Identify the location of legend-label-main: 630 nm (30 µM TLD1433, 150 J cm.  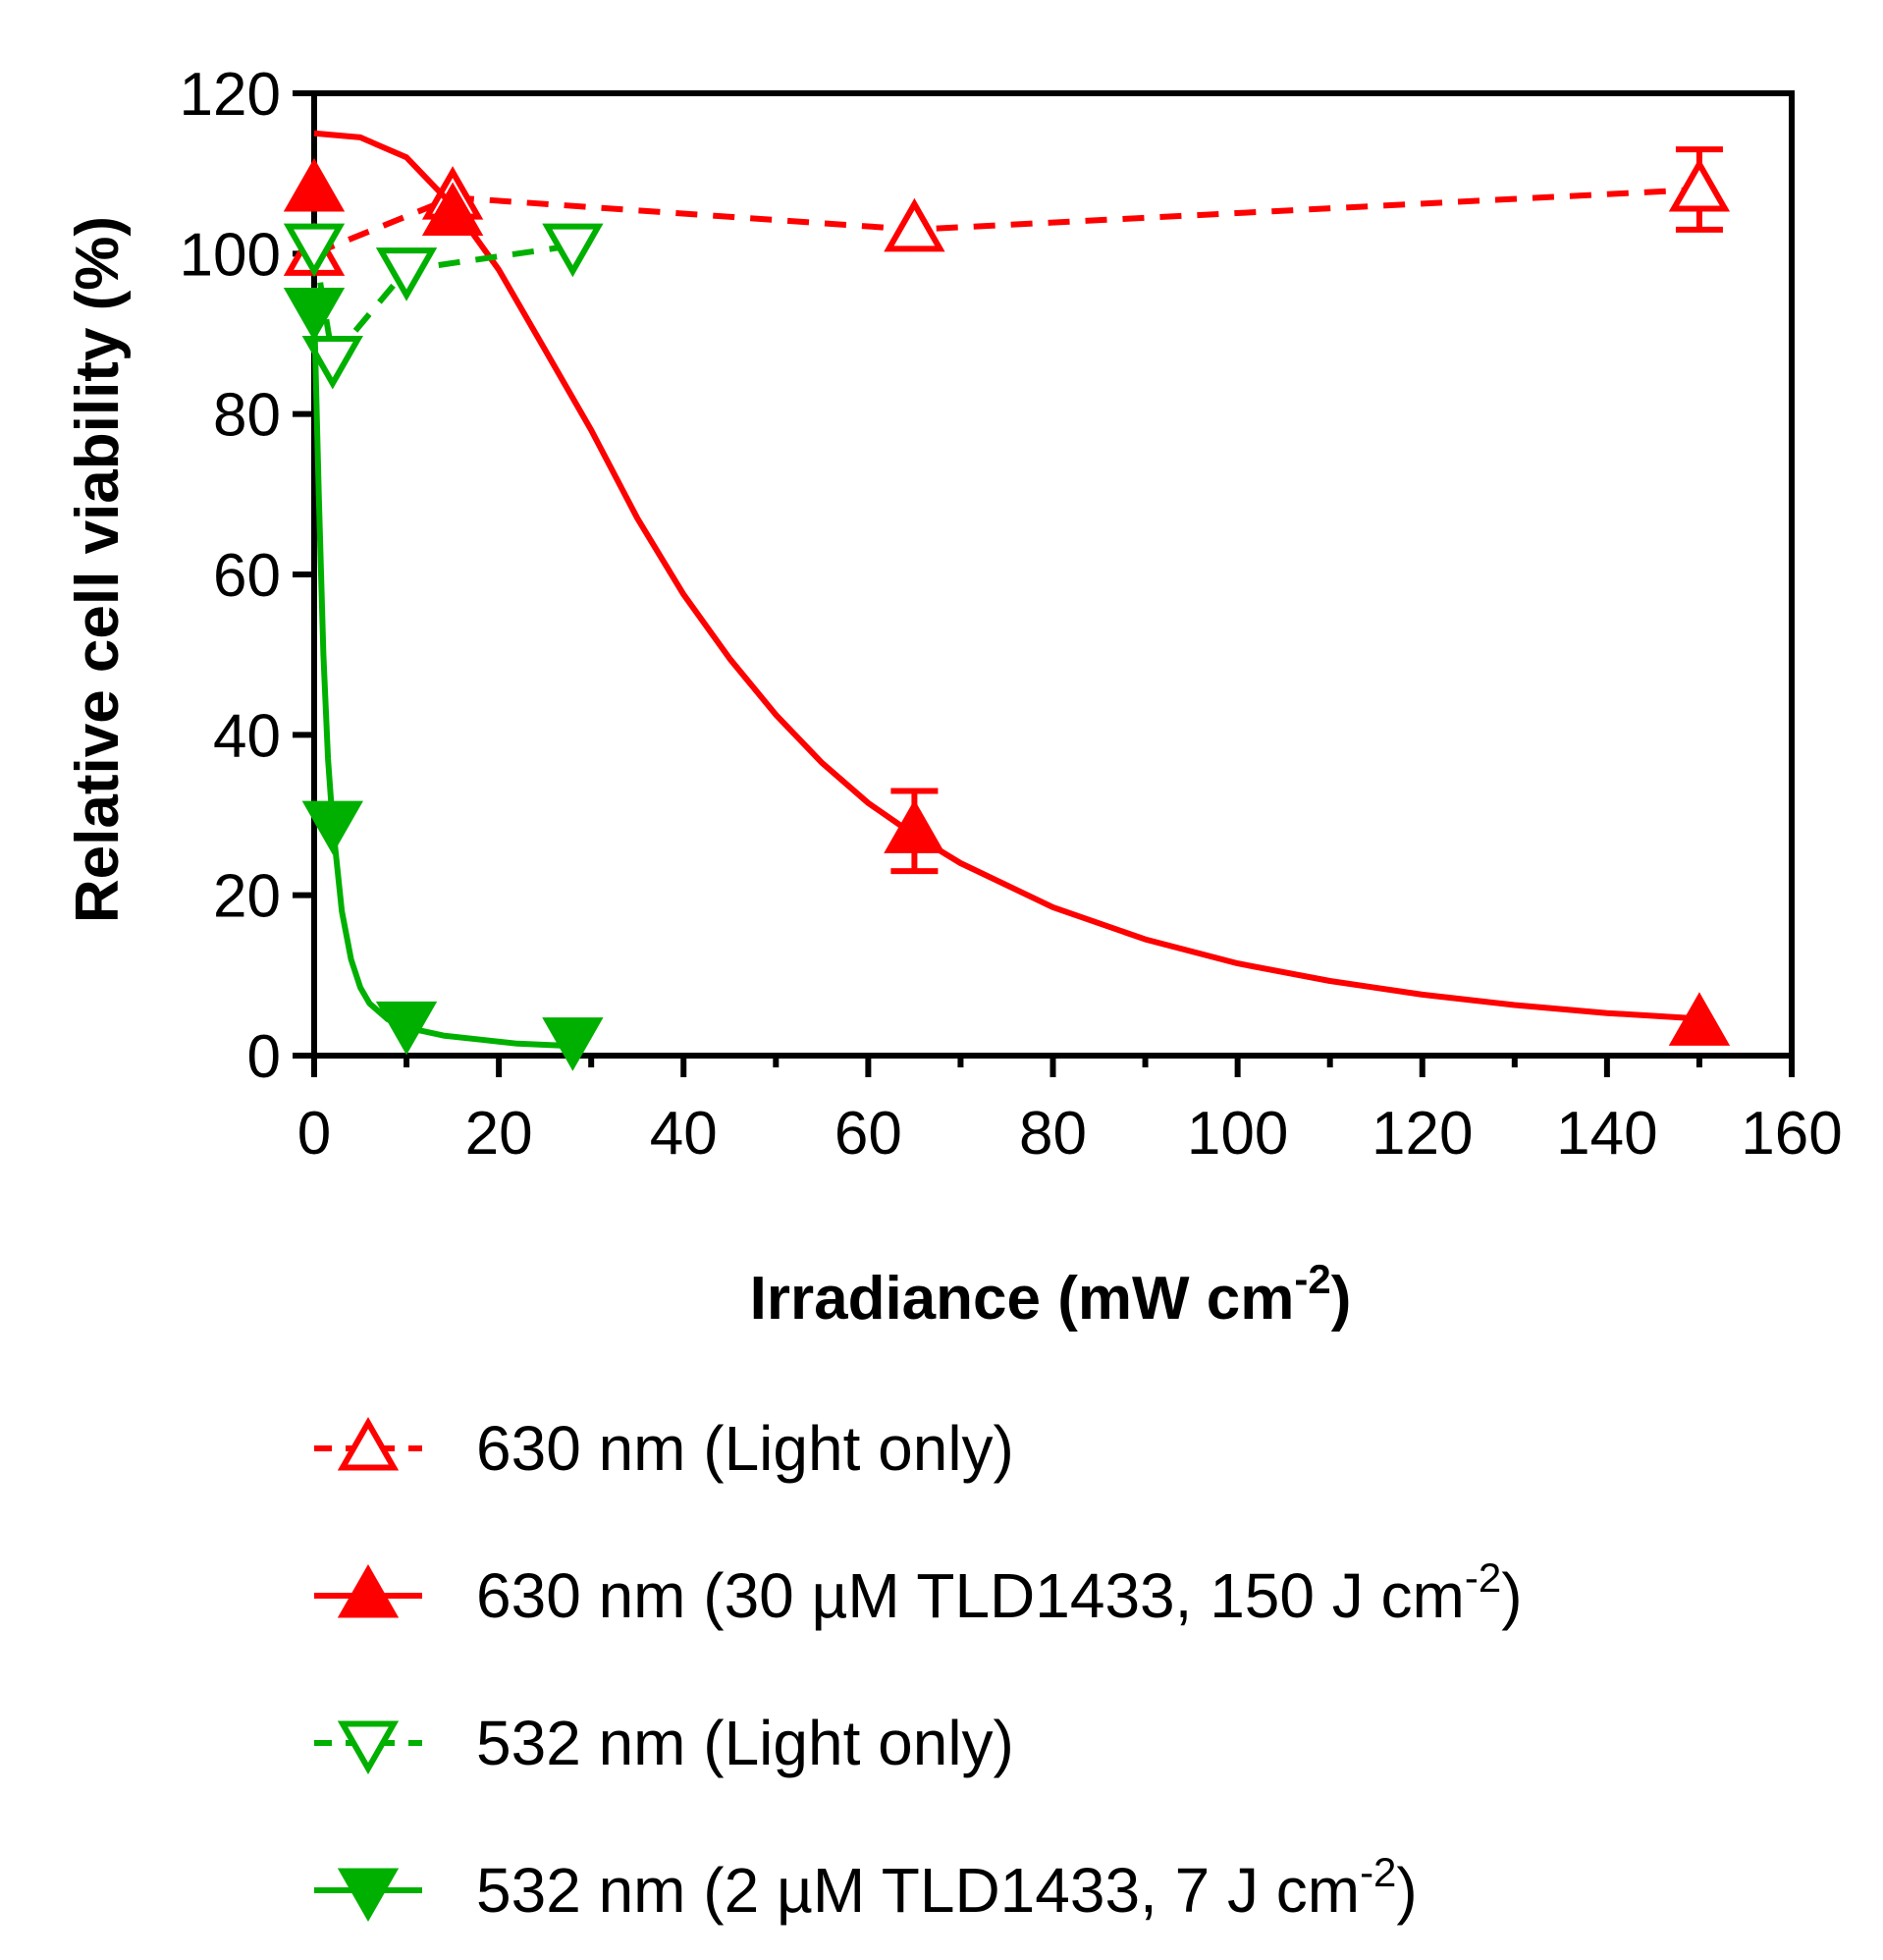
(970, 1595).